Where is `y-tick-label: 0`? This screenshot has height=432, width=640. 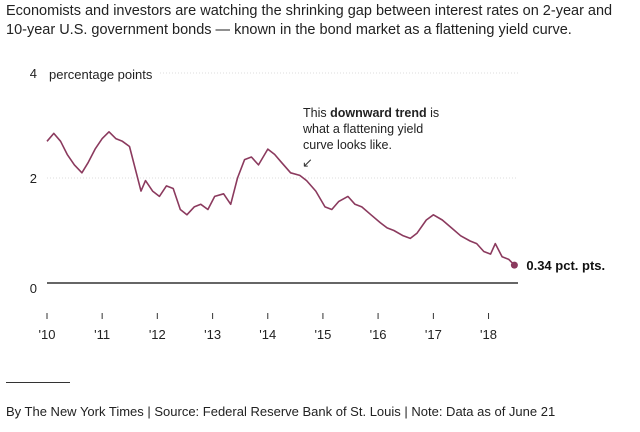 y-tick-label: 0 is located at coordinates (33, 288).